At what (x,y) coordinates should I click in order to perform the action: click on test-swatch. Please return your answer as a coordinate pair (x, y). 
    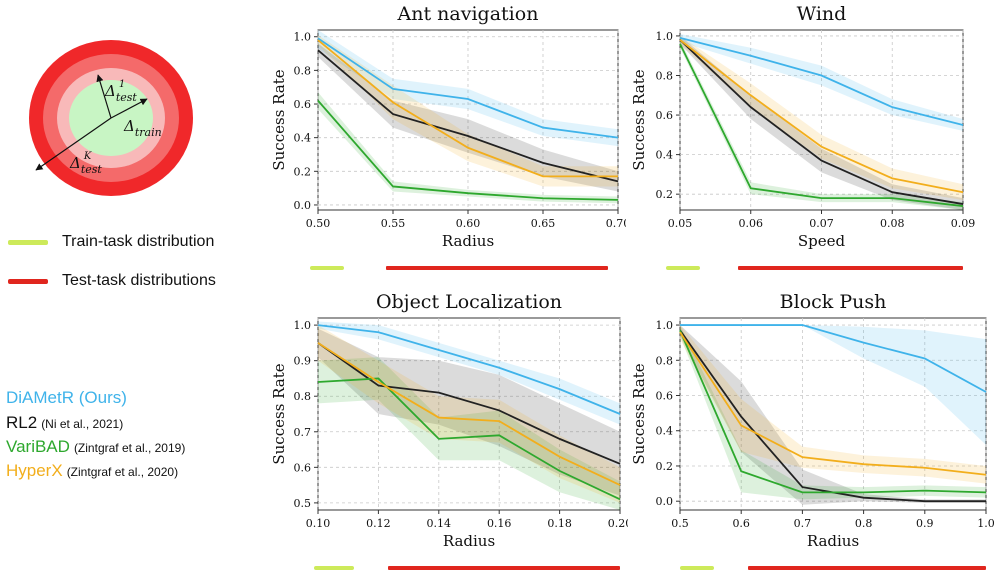
    Looking at the image, I should click on (28, 281).